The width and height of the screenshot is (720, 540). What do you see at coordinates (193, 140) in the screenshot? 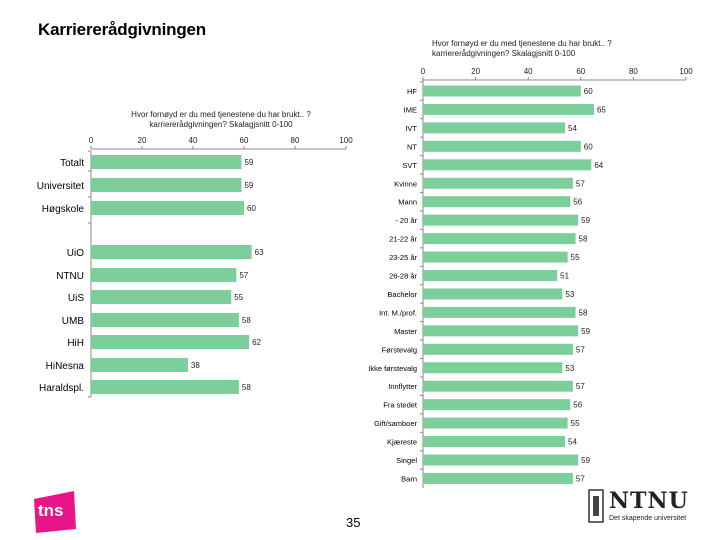
I see `left-x-tick-label: 40` at bounding box center [193, 140].